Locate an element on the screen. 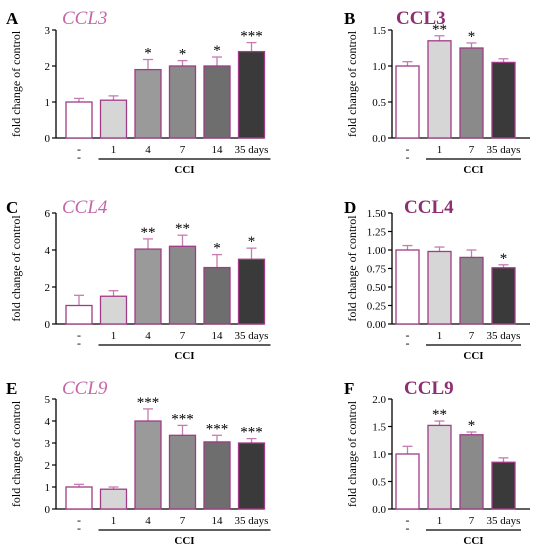 This screenshot has height=549, width=550. y-tick-label: 0.50 is located at coordinates (377, 288).